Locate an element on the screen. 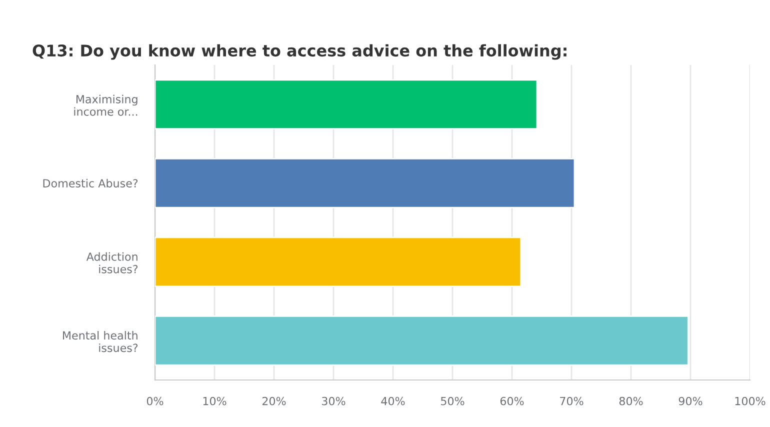  chart-title: Q13: Do you know where to access advice on the following: is located at coordinates (299, 52).